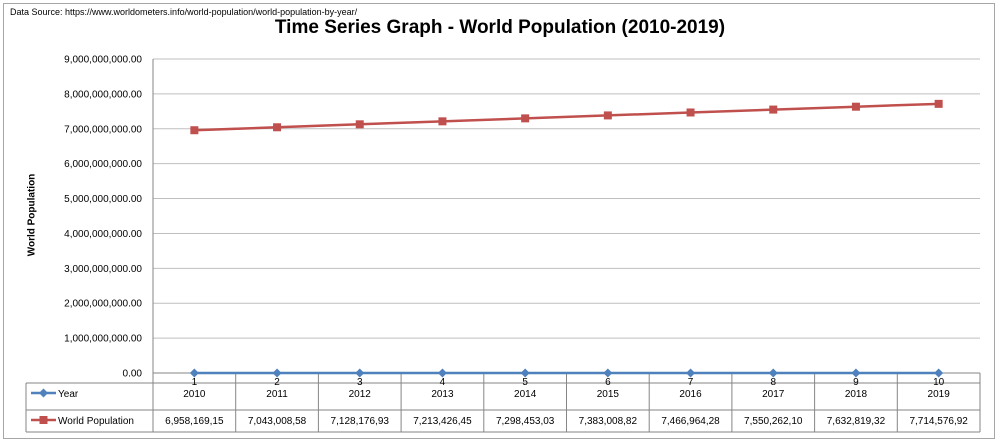 This screenshot has width=1000, height=444. Describe the element at coordinates (442, 394) in the screenshot. I see `data-table-cell: 2013` at that location.